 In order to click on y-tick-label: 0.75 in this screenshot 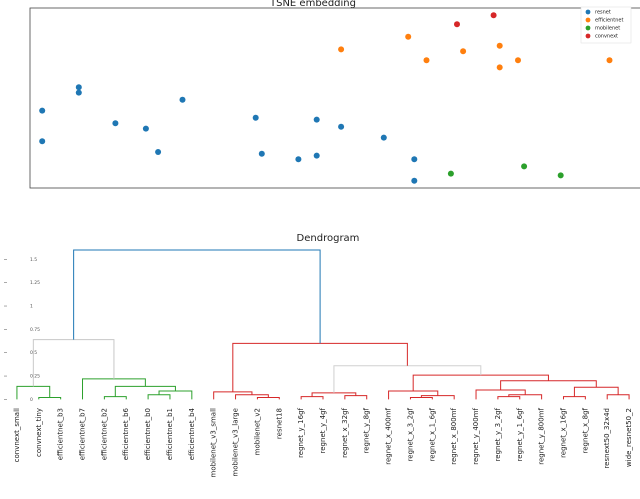, I will do `click(35, 330)`.